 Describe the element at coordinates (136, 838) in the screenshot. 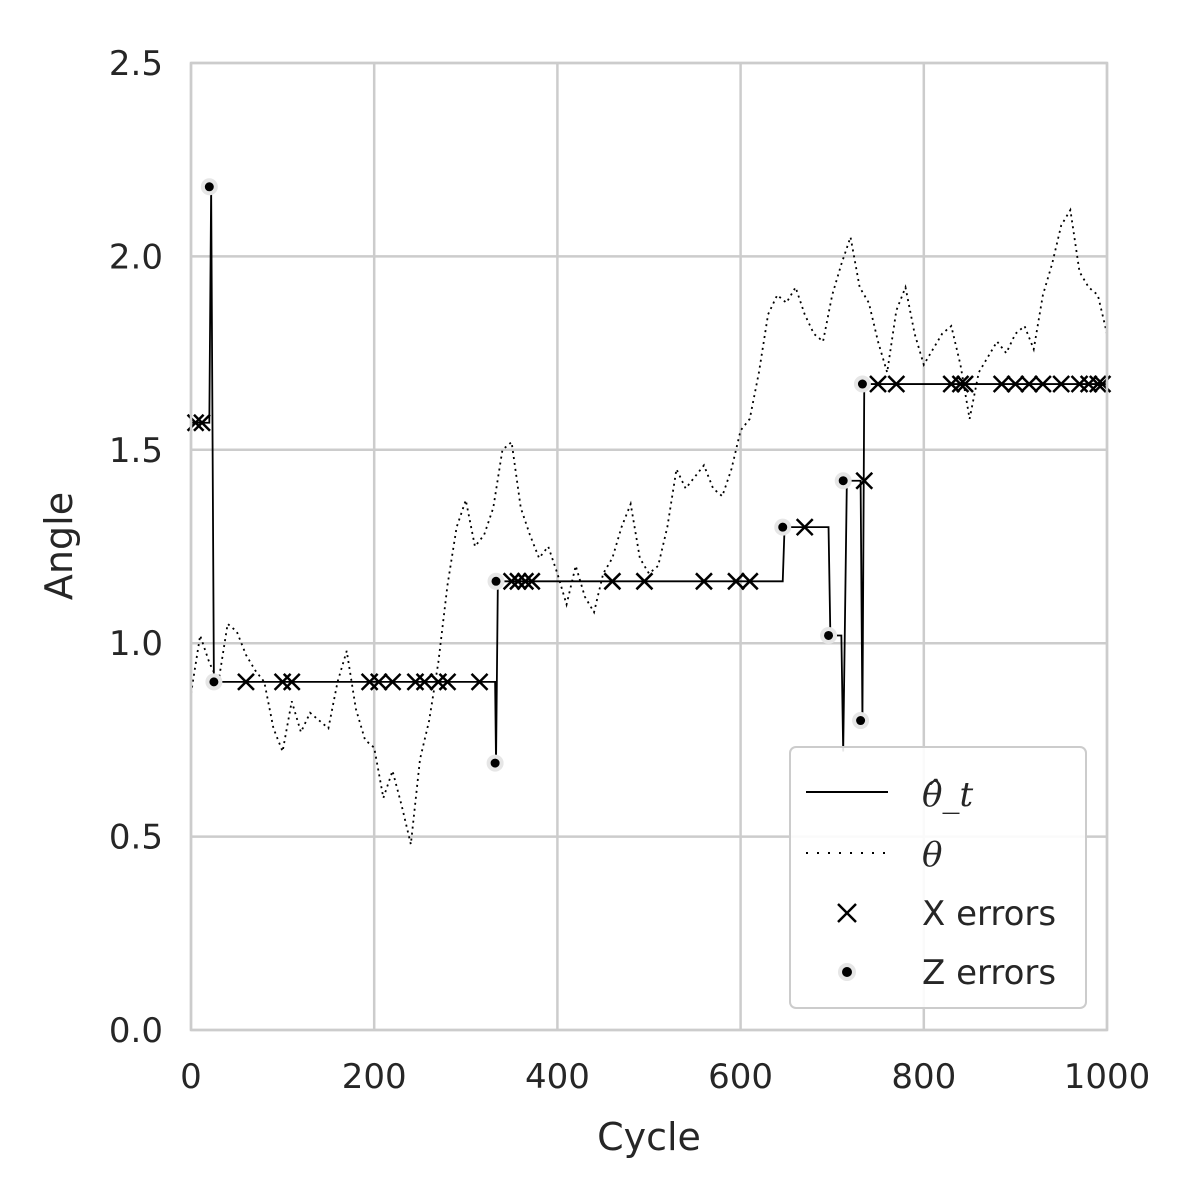

I see `y-tick-label: 0.5` at that location.